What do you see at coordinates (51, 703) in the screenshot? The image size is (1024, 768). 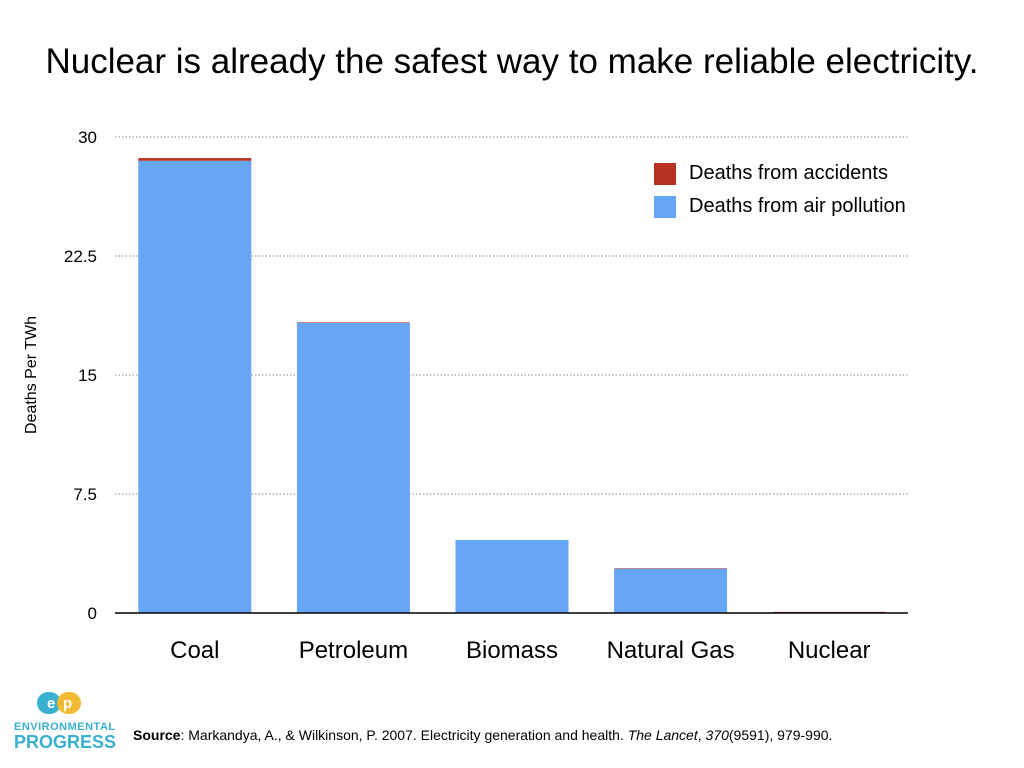 I see `svg-text: e` at bounding box center [51, 703].